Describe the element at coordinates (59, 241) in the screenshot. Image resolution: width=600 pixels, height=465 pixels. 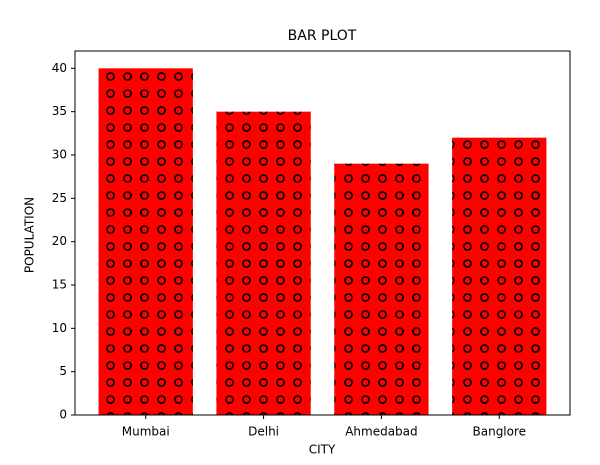
I see `y-tick-label: 20` at that location.